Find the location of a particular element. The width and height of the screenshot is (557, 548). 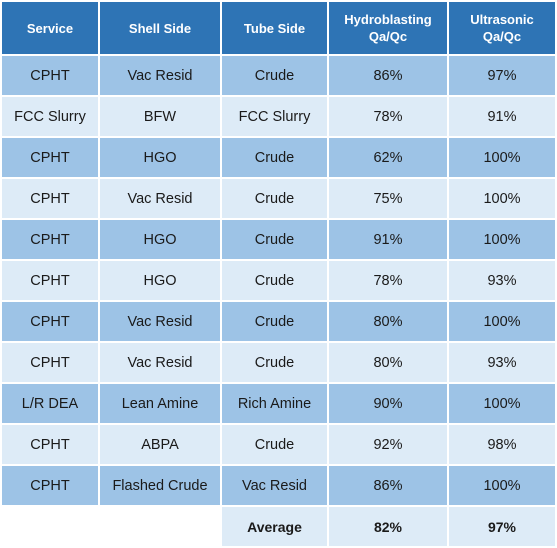

average-row: Average 82% 97% is located at coordinates (278, 526).